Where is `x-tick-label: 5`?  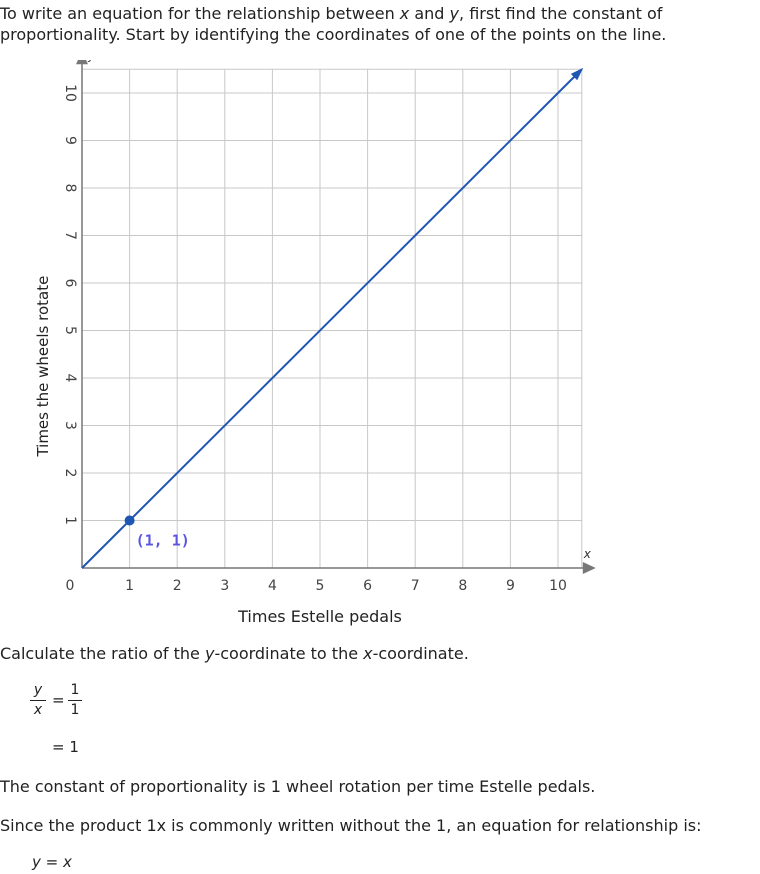 x-tick-label: 5 is located at coordinates (320, 586).